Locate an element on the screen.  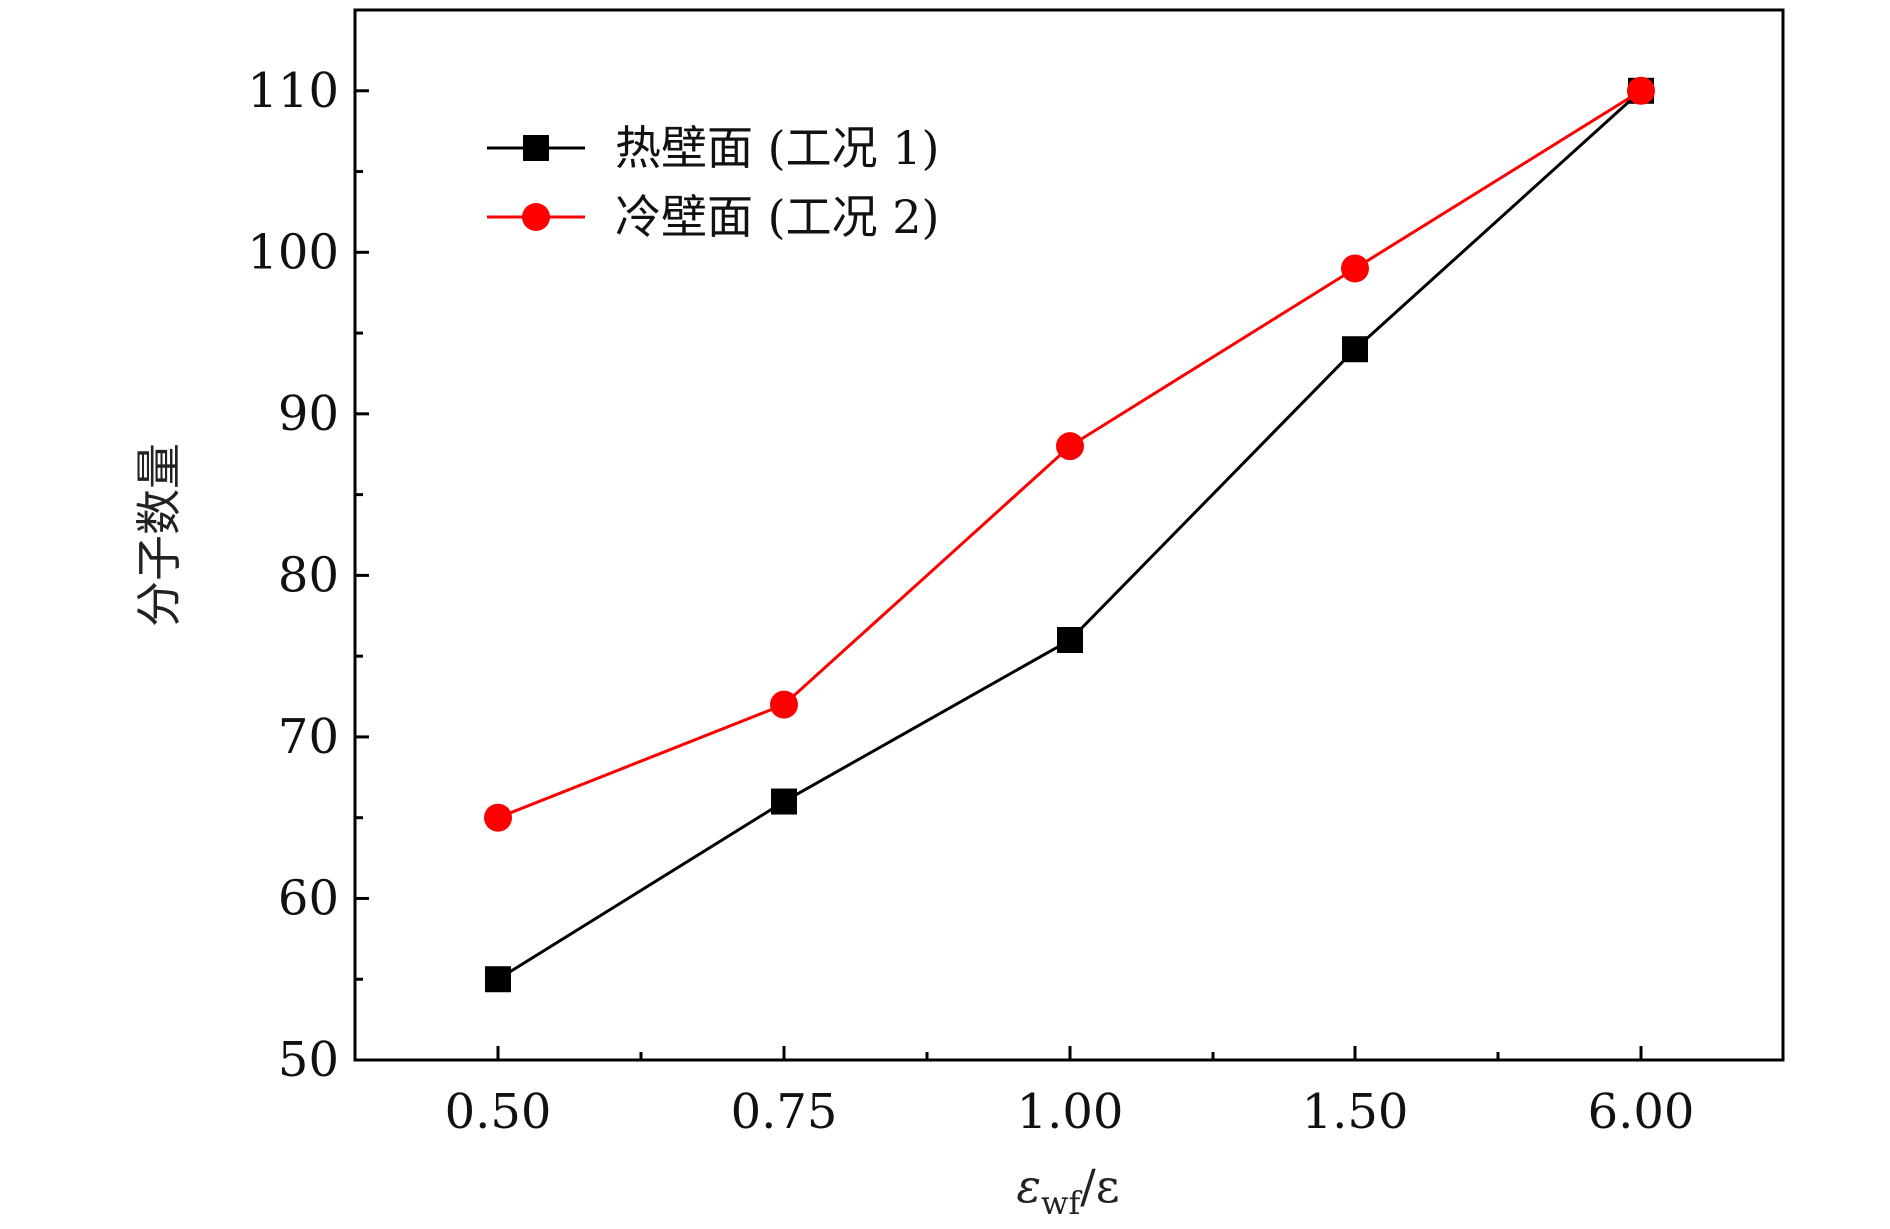
y-tick-label: 50 is located at coordinates (308, 1060).